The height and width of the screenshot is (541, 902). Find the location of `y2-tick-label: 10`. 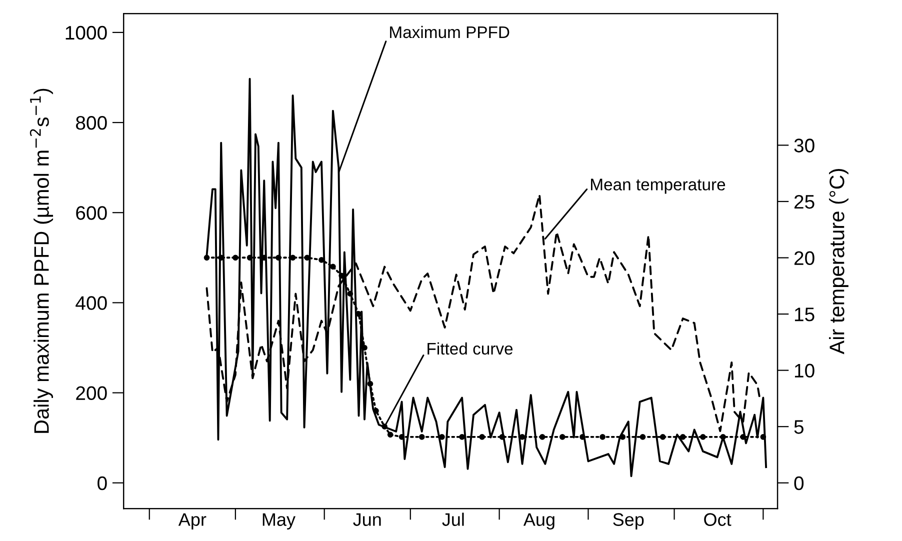

y2-tick-label: 10 is located at coordinates (804, 371).